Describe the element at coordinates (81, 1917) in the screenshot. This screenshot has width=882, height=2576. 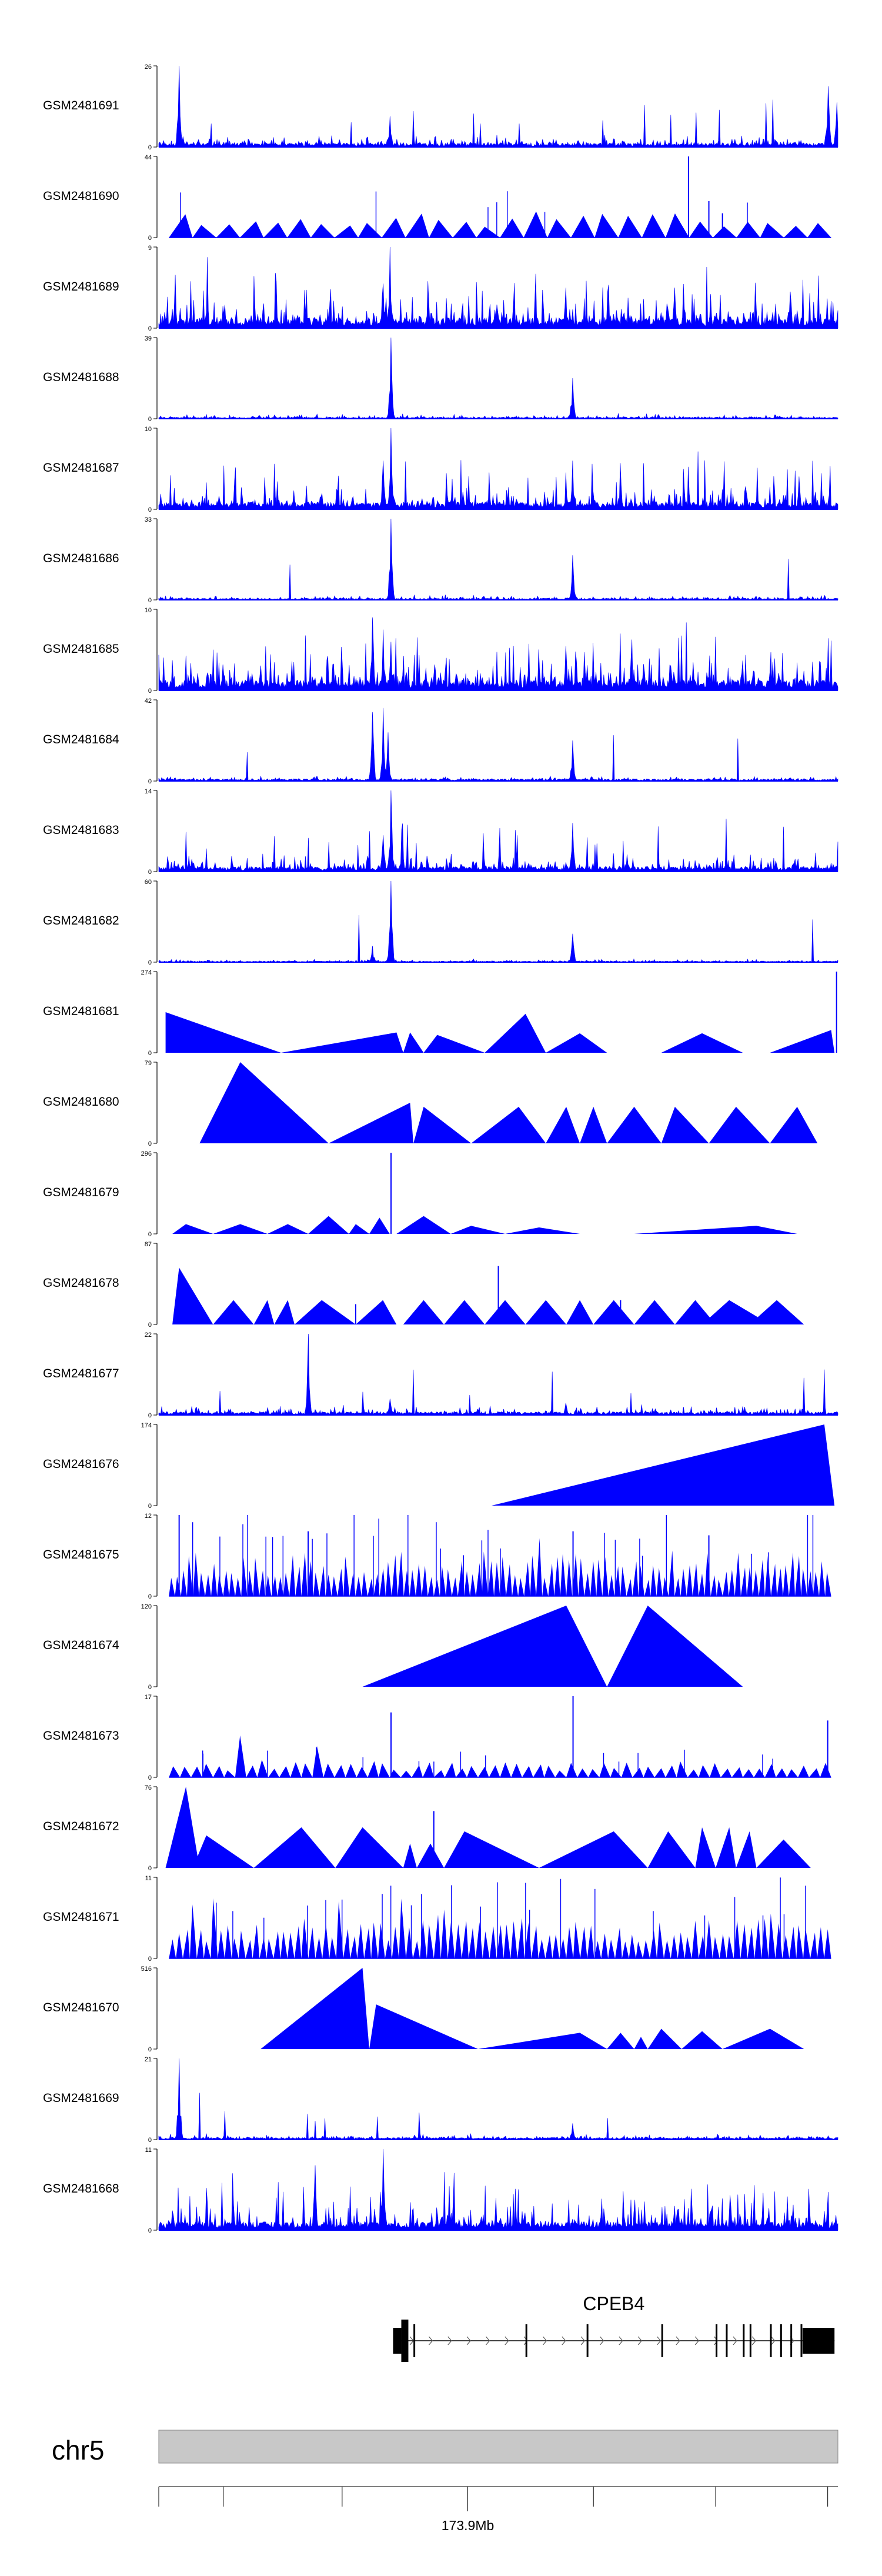
I see `track-label: GSM2481671` at that location.